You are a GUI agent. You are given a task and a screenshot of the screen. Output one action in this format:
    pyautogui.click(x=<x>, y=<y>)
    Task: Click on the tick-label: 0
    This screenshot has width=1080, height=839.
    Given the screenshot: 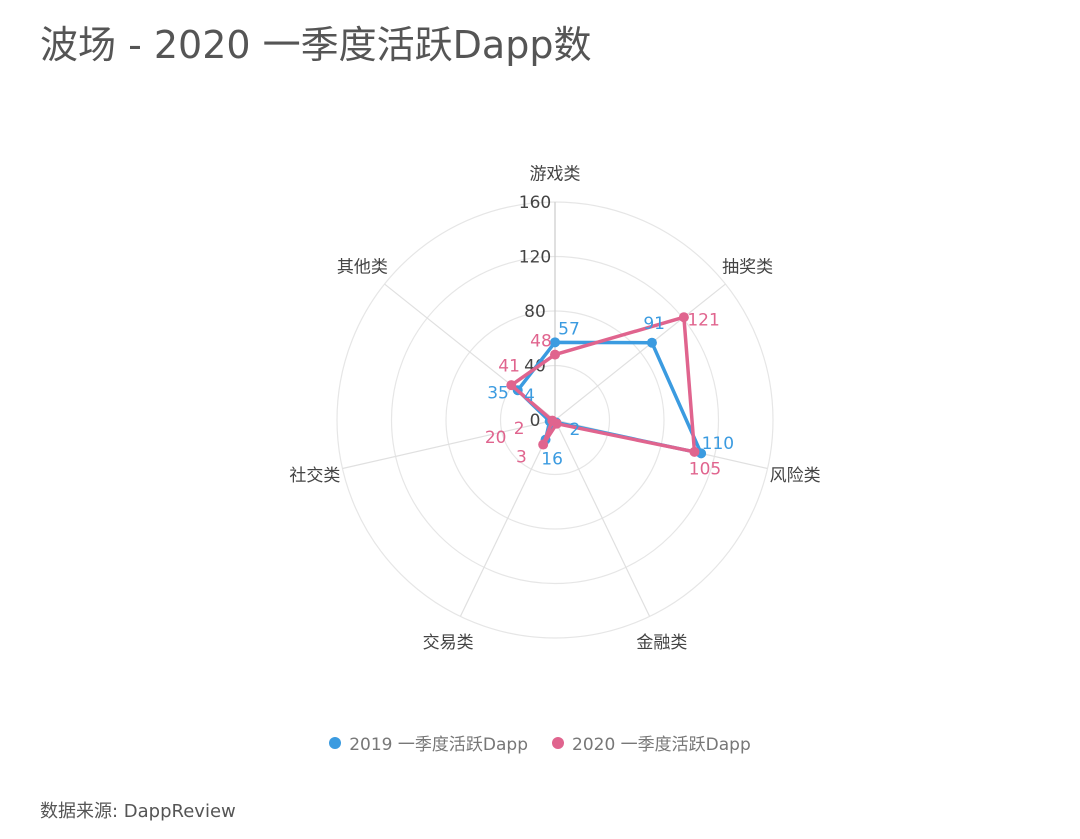 What is the action you would take?
    pyautogui.click(x=535, y=421)
    